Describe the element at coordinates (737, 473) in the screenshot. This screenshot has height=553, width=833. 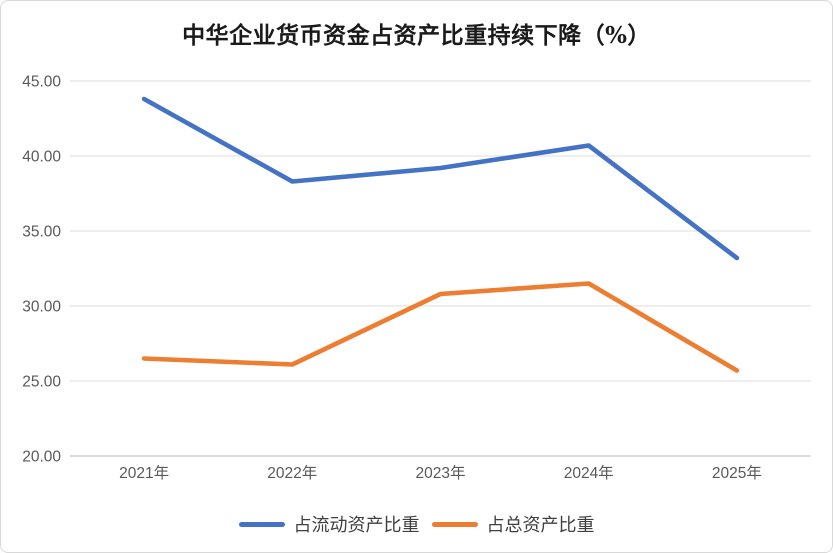
I see `x-axis-tick-label: 2025年` at that location.